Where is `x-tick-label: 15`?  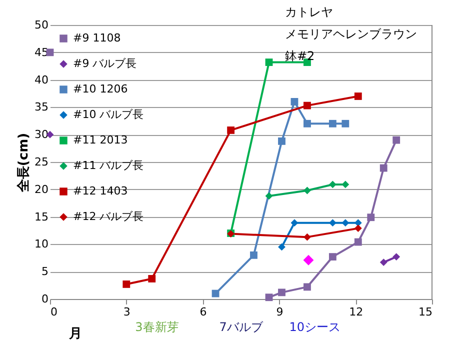
x-tick-label: 15 is located at coordinates (425, 312).